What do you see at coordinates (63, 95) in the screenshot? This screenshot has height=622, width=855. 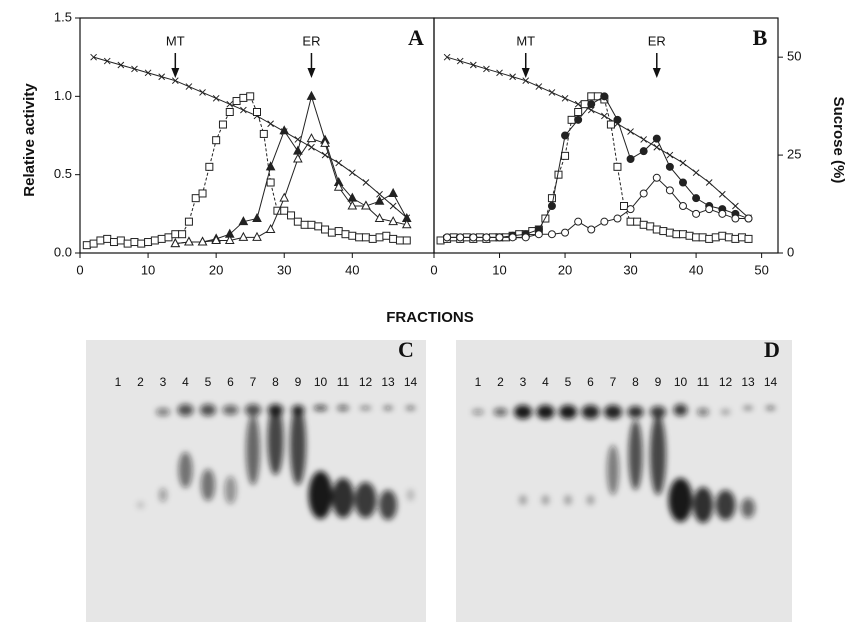 I see `y-tick-label: 1.0` at bounding box center [63, 95].